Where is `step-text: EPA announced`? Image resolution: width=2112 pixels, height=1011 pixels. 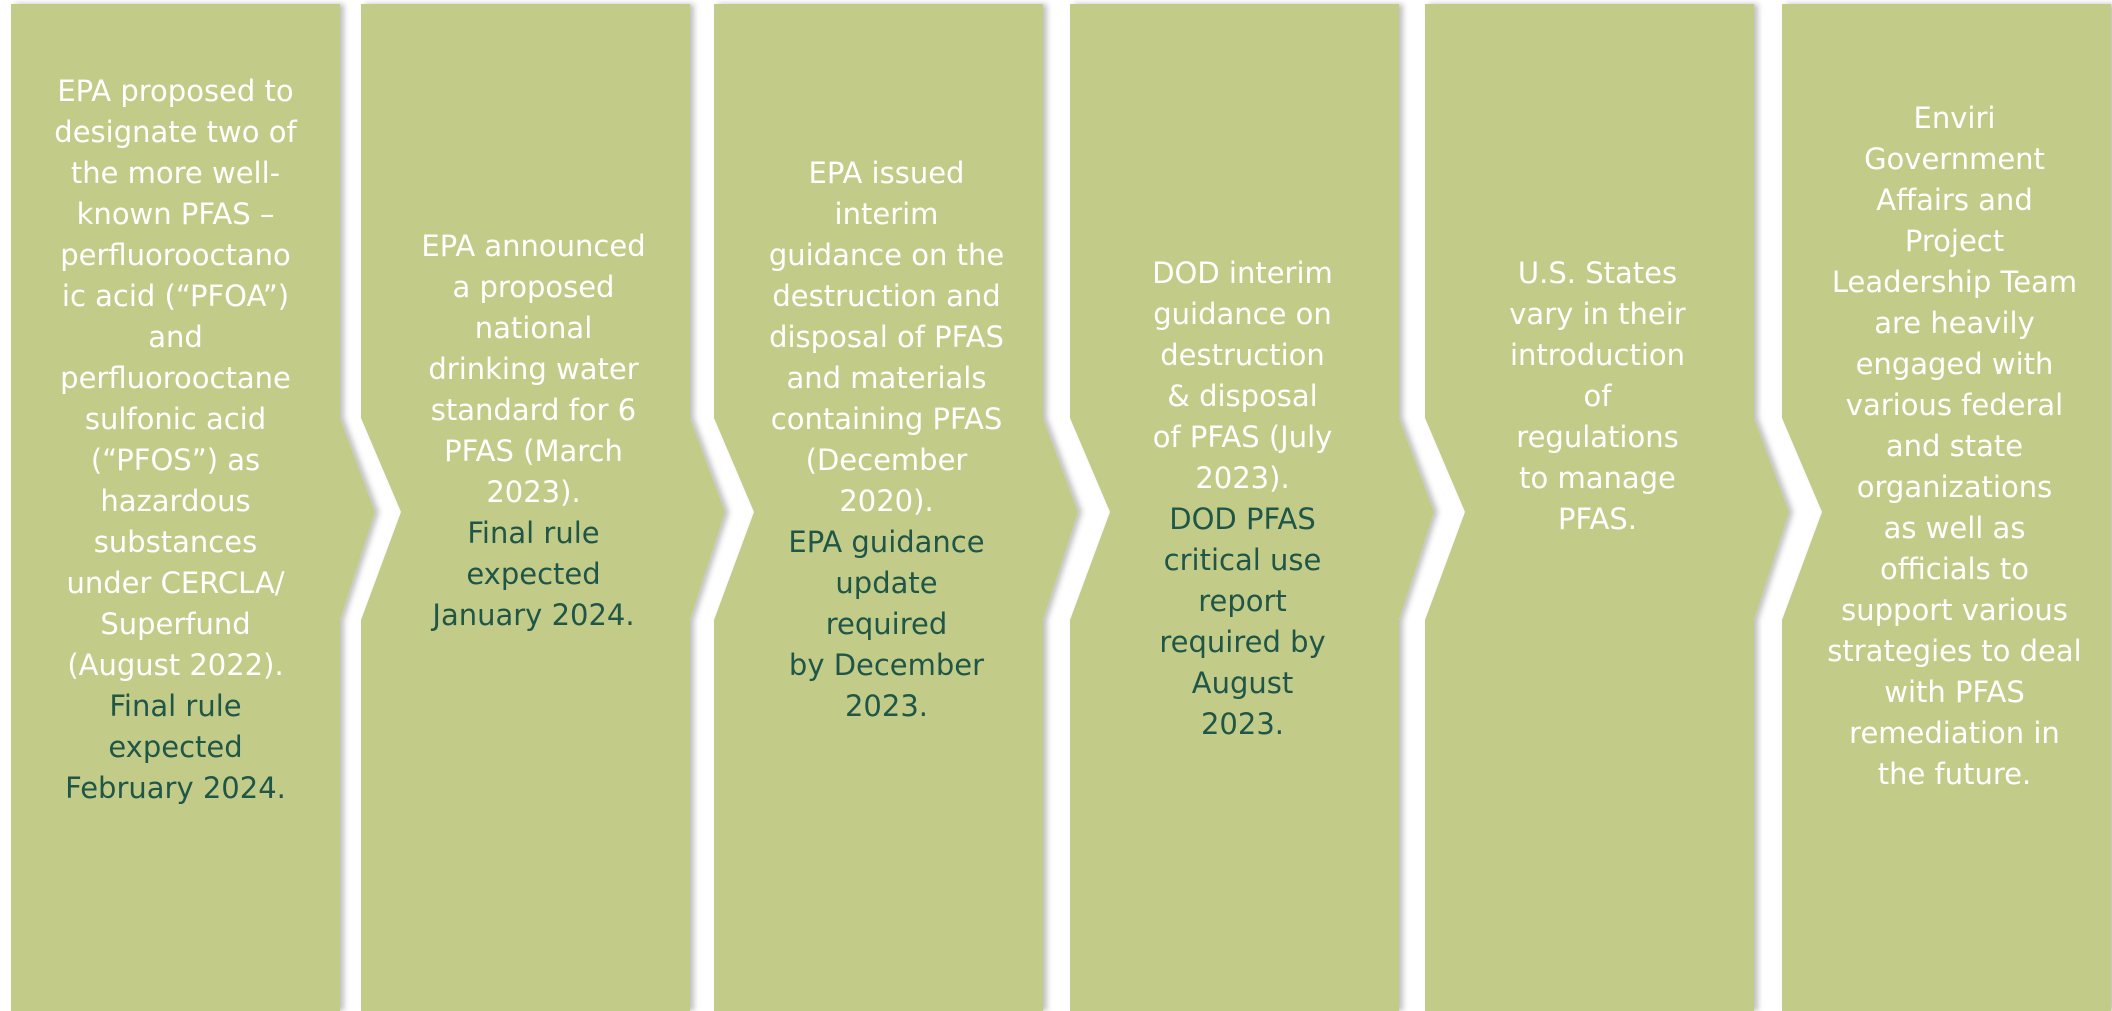
step-text: EPA announced is located at coordinates (533, 246).